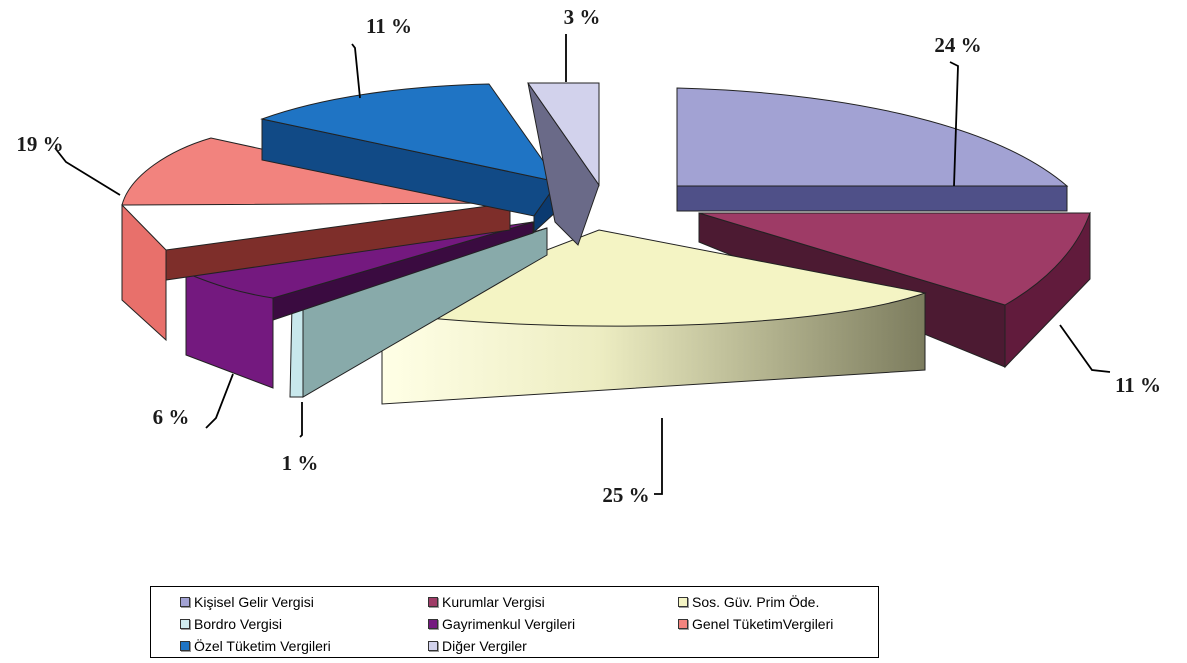 This screenshot has height=663, width=1187. What do you see at coordinates (301, 420) in the screenshot?
I see `leader-line-bordro-vergisi` at bounding box center [301, 420].